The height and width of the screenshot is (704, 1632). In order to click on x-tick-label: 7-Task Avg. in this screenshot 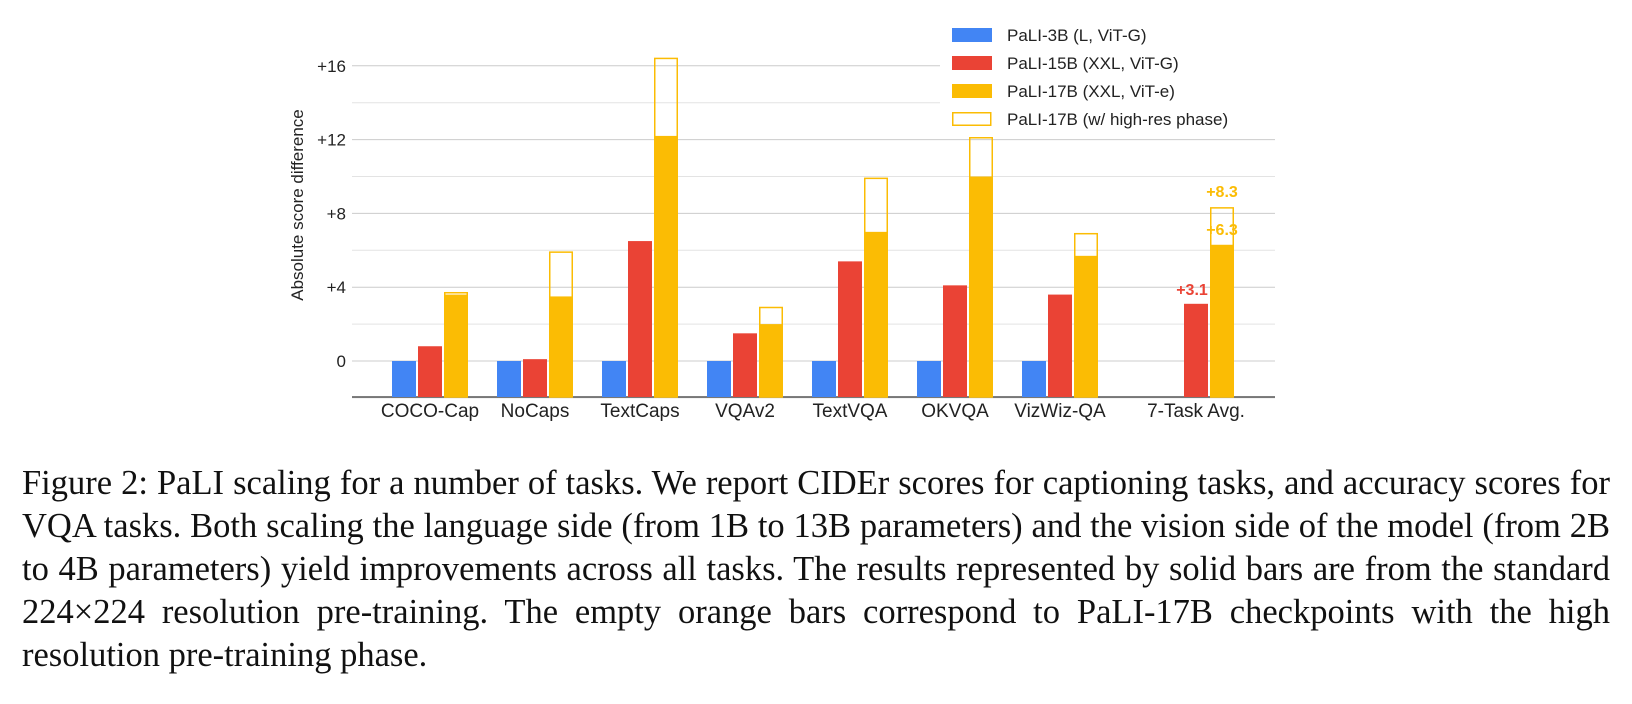, I will do `click(1196, 411)`.